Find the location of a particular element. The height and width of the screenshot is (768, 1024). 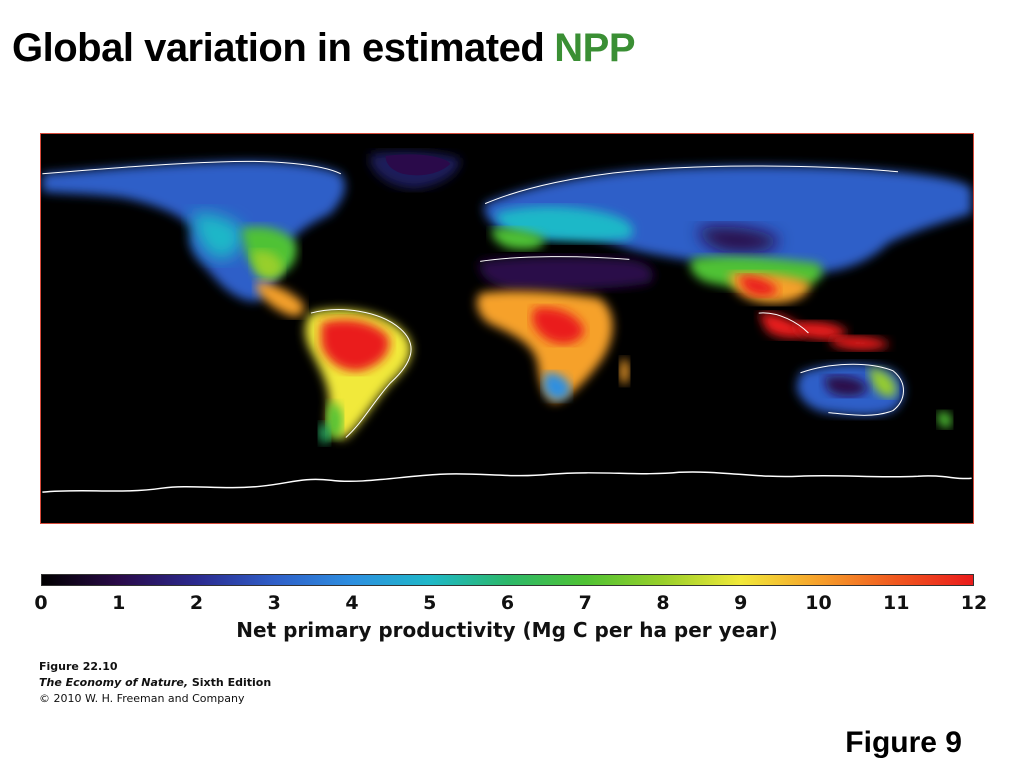

eurasia-landmass is located at coordinates (728, 235).